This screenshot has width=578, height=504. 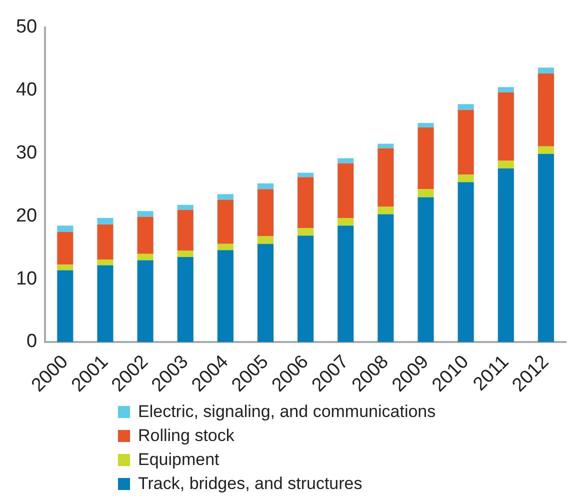 I want to click on y-tick-label: 20, so click(x=27, y=215).